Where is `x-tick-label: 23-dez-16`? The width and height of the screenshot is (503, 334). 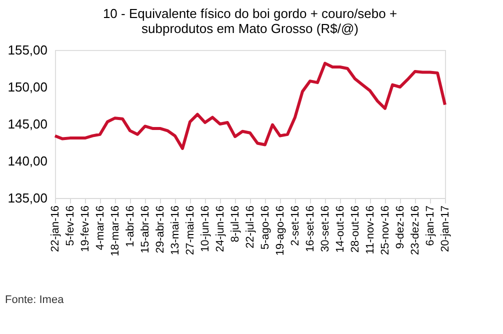 x-tick-label: 23-dez-16 is located at coordinates (416, 231).